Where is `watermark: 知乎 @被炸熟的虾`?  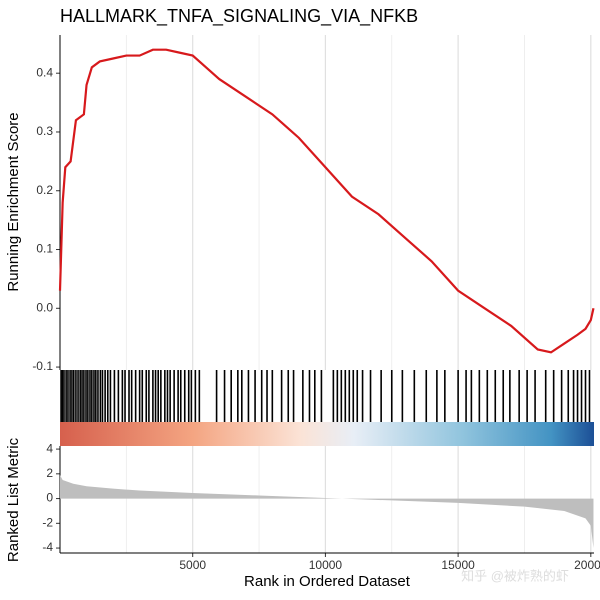
watermark: 知乎 @被炸熟的虾 is located at coordinates (515, 575).